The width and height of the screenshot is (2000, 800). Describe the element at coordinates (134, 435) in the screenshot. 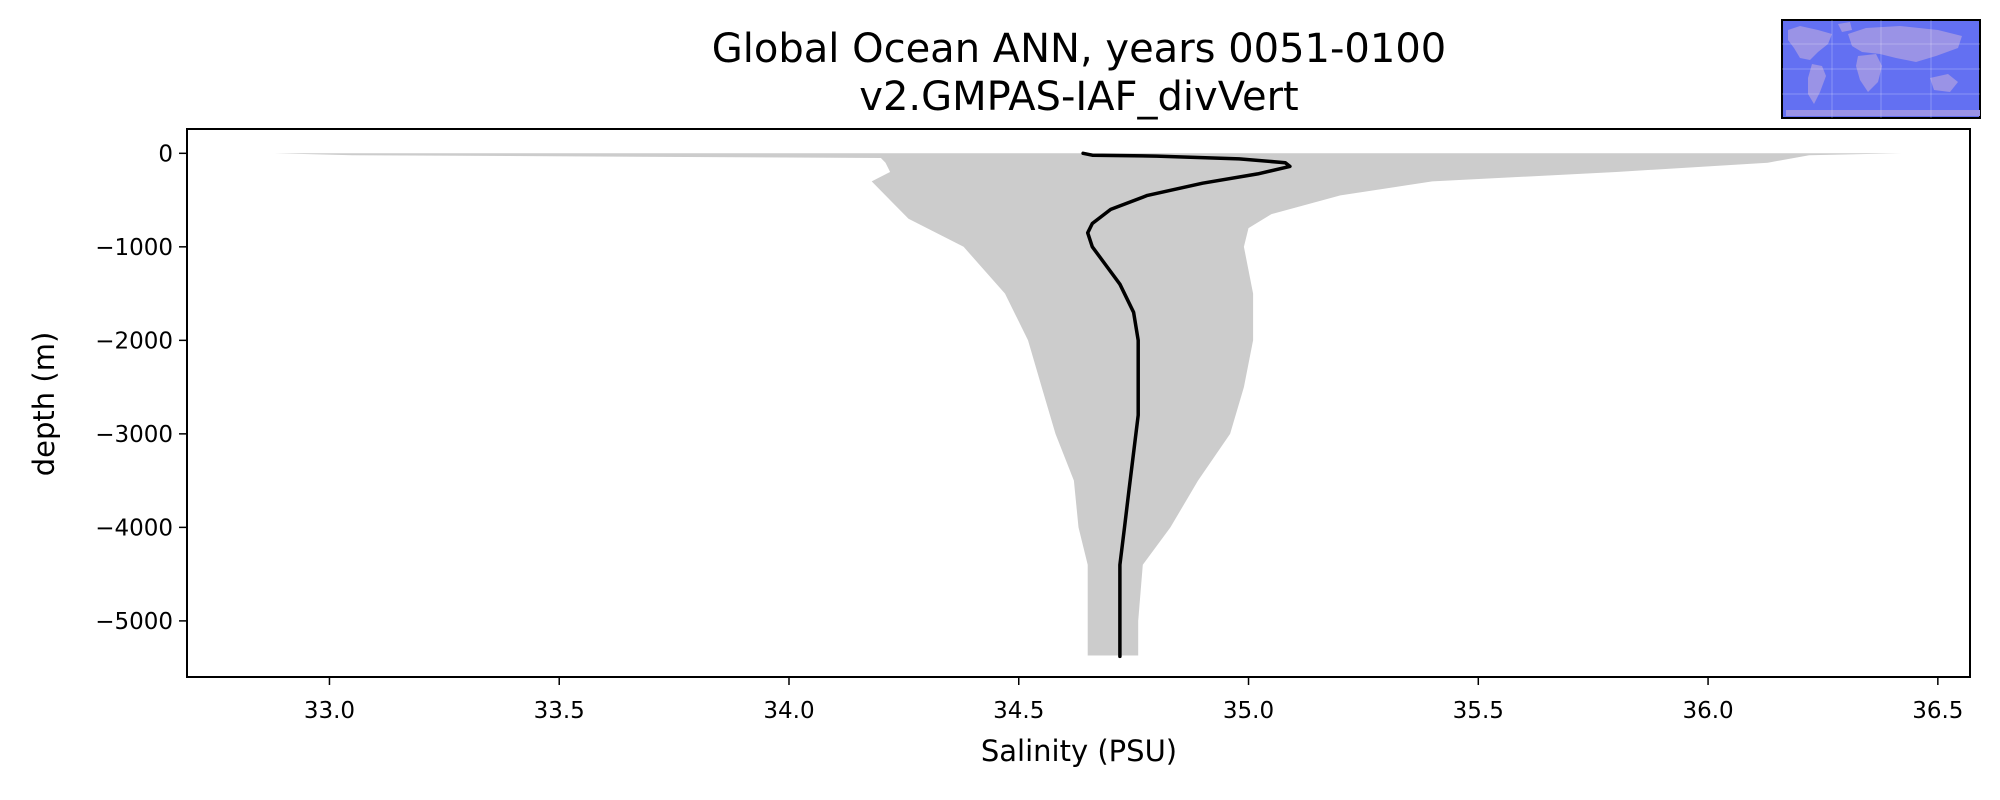

I see `y-tick-label: −3000` at that location.